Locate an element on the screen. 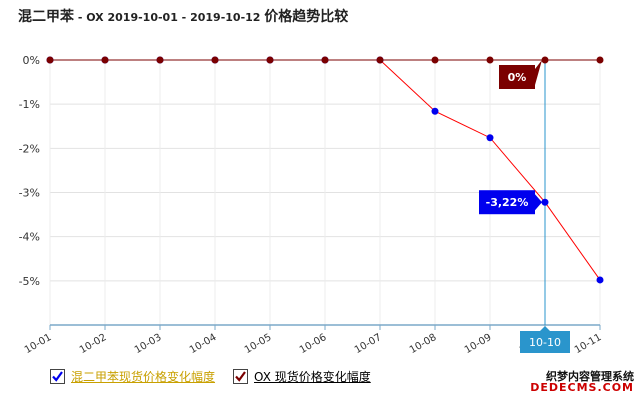  tooltip: 0% is located at coordinates (520, 74).